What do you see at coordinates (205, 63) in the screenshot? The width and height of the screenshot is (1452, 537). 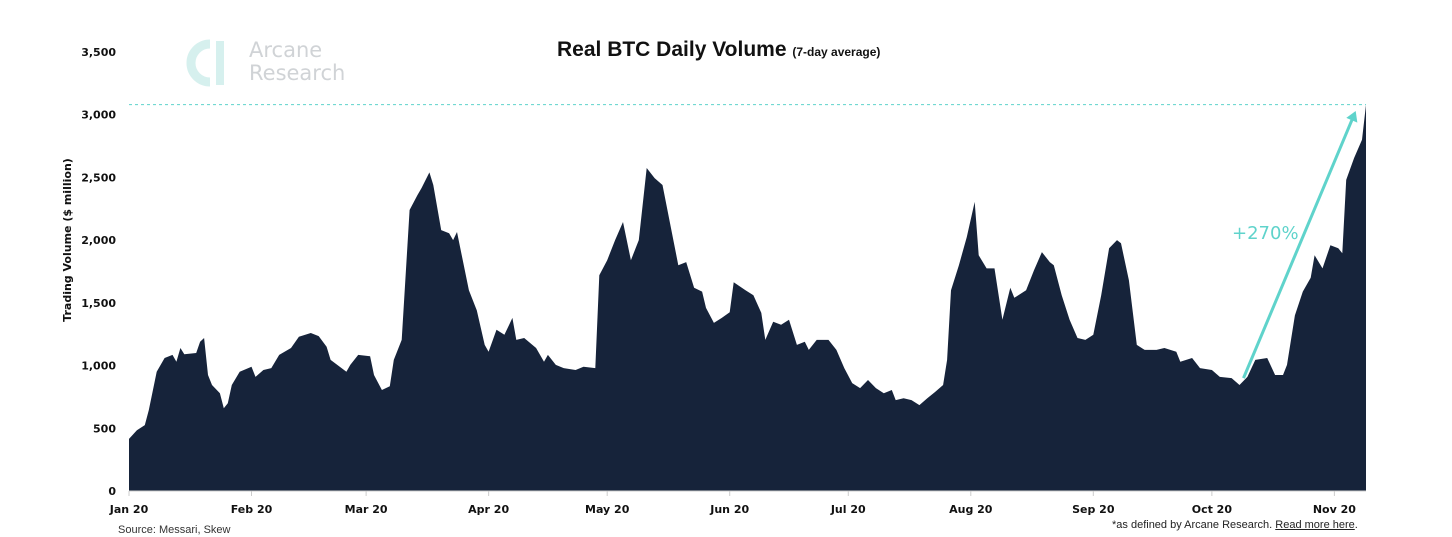 I see `arcane-logo-icon` at bounding box center [205, 63].